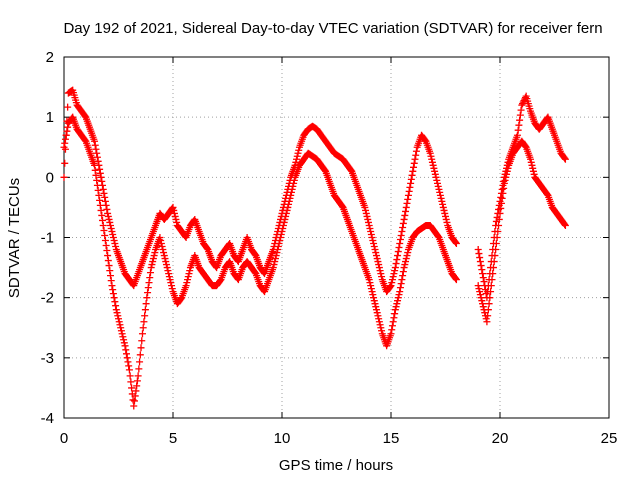  What do you see at coordinates (47, 238) in the screenshot?
I see `y-tick-label: -1` at bounding box center [47, 238].